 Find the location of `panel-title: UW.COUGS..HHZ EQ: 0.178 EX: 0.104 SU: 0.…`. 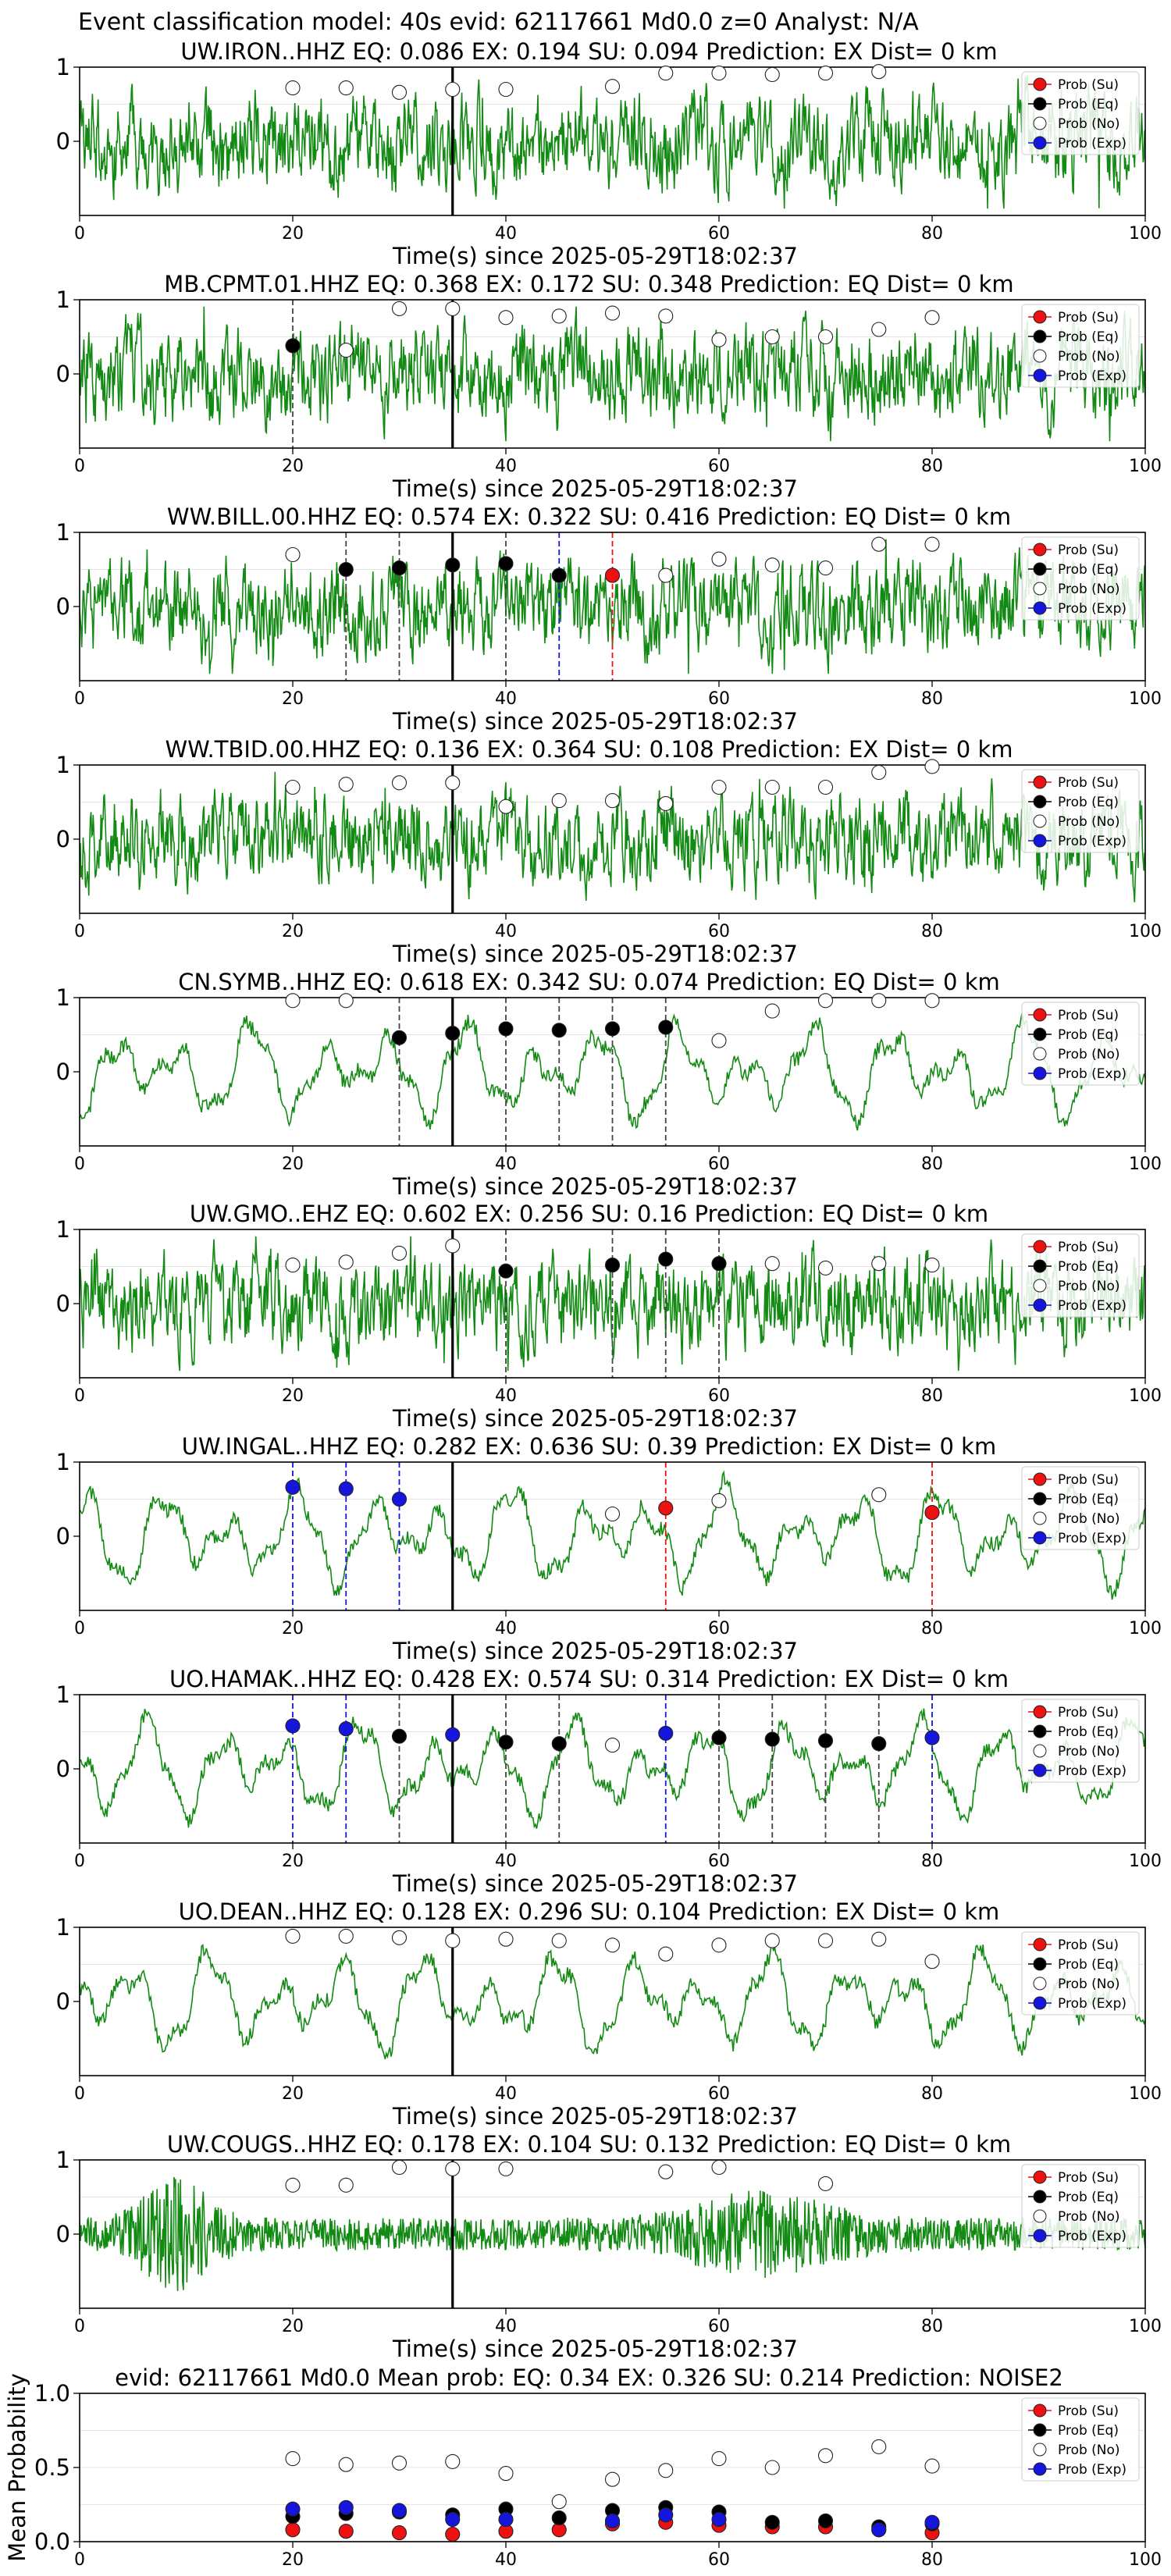

panel-title: UW.COUGS..HHZ EQ: 0.178 EX: 0.104 SU: 0.… is located at coordinates (589, 2144).